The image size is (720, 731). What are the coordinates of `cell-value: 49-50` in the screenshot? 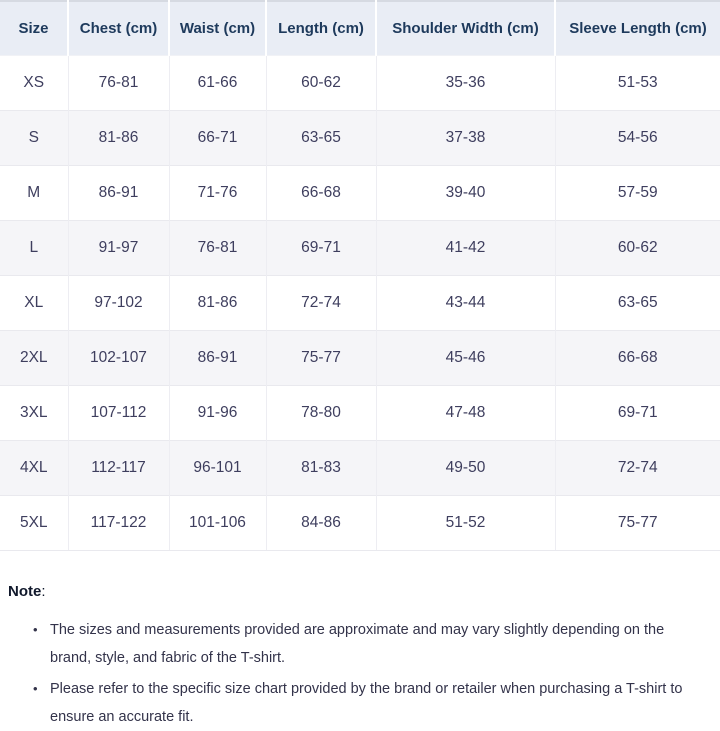 It's located at (466, 468).